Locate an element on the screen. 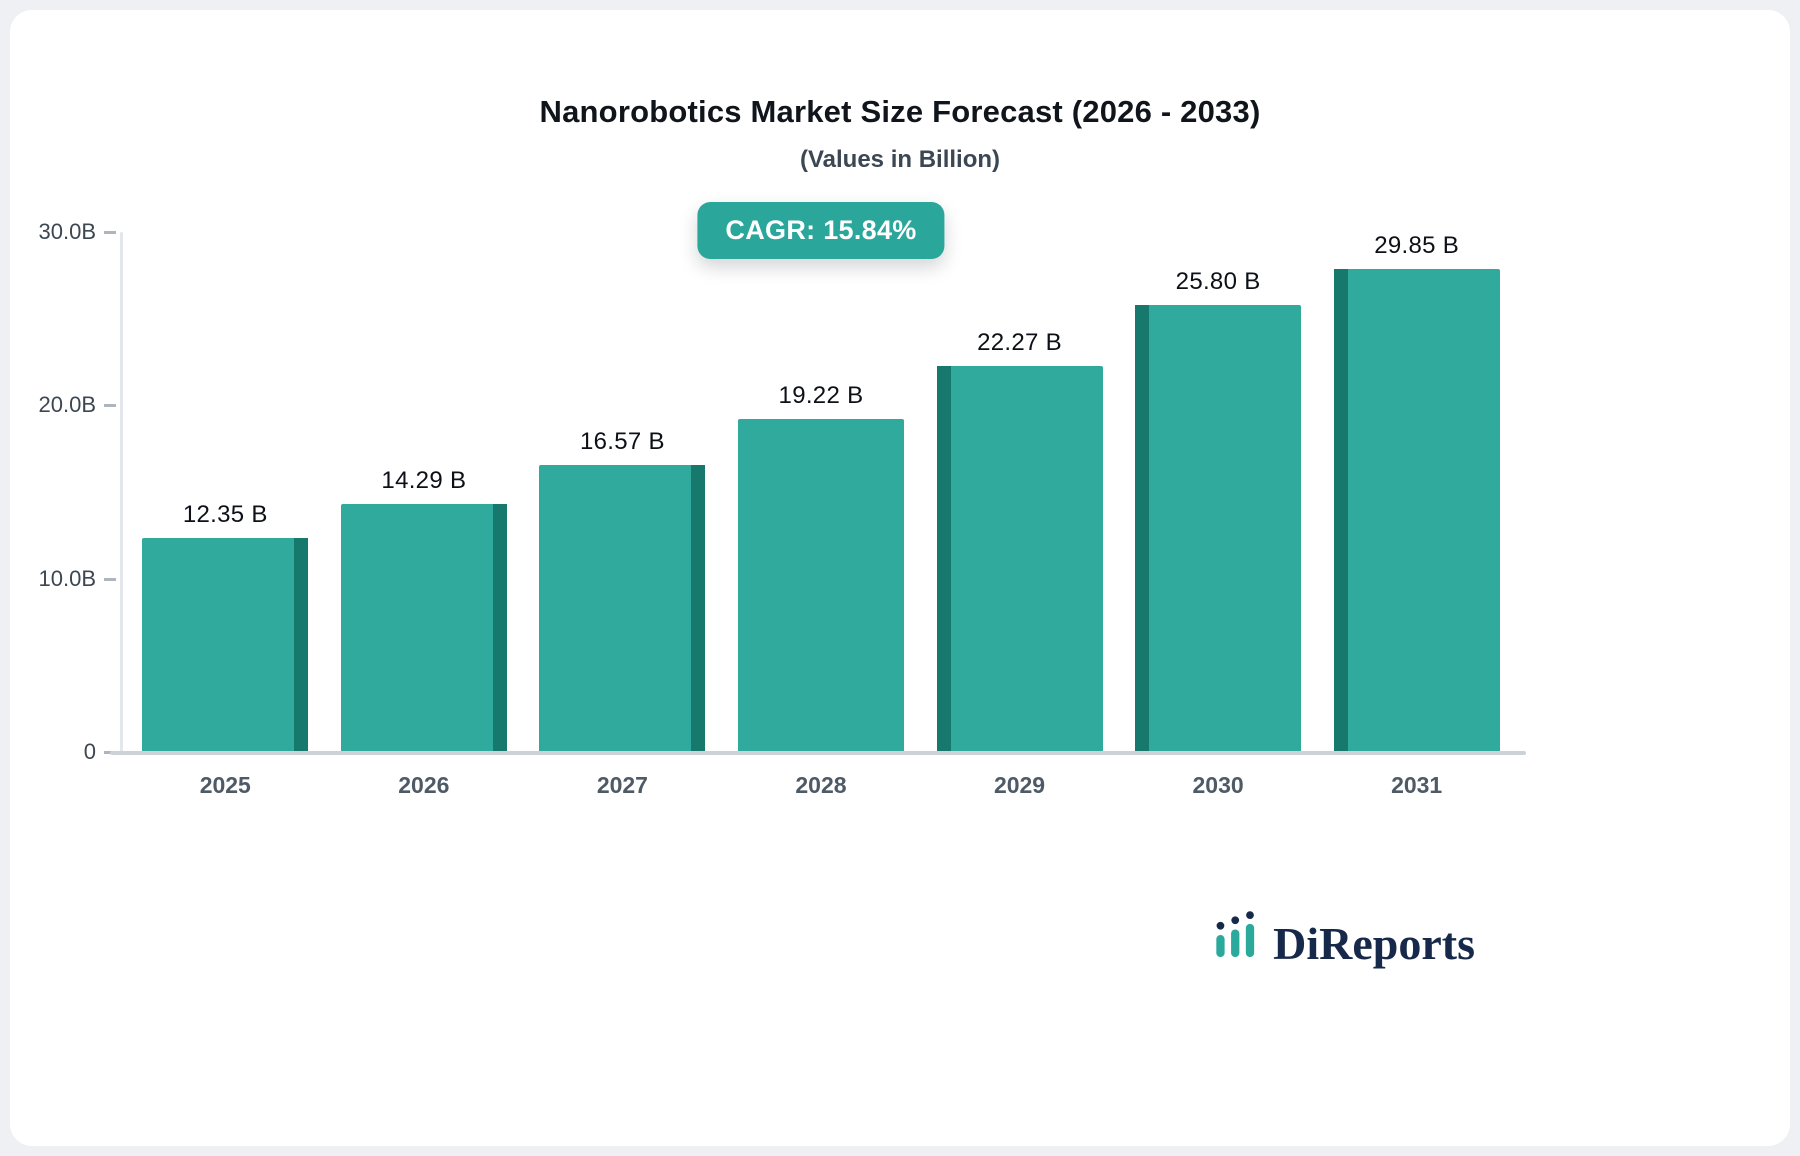 This screenshot has width=1800, height=1156. bar-group: 16.57 B 2027 is located at coordinates (622, 515).